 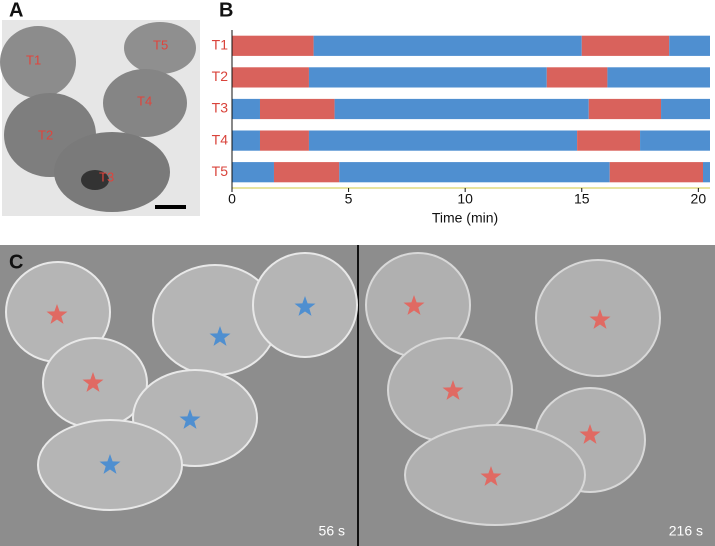 I want to click on row-label: T4, so click(x=220, y=139).